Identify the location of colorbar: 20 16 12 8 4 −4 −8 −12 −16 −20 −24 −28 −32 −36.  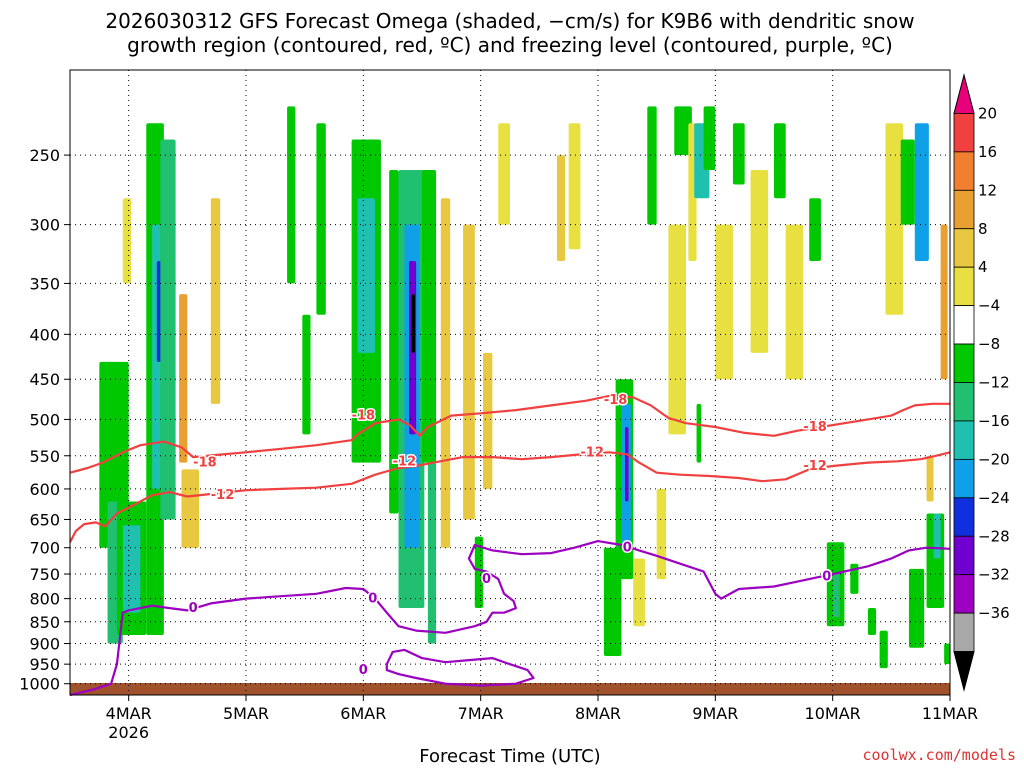
(981, 382).